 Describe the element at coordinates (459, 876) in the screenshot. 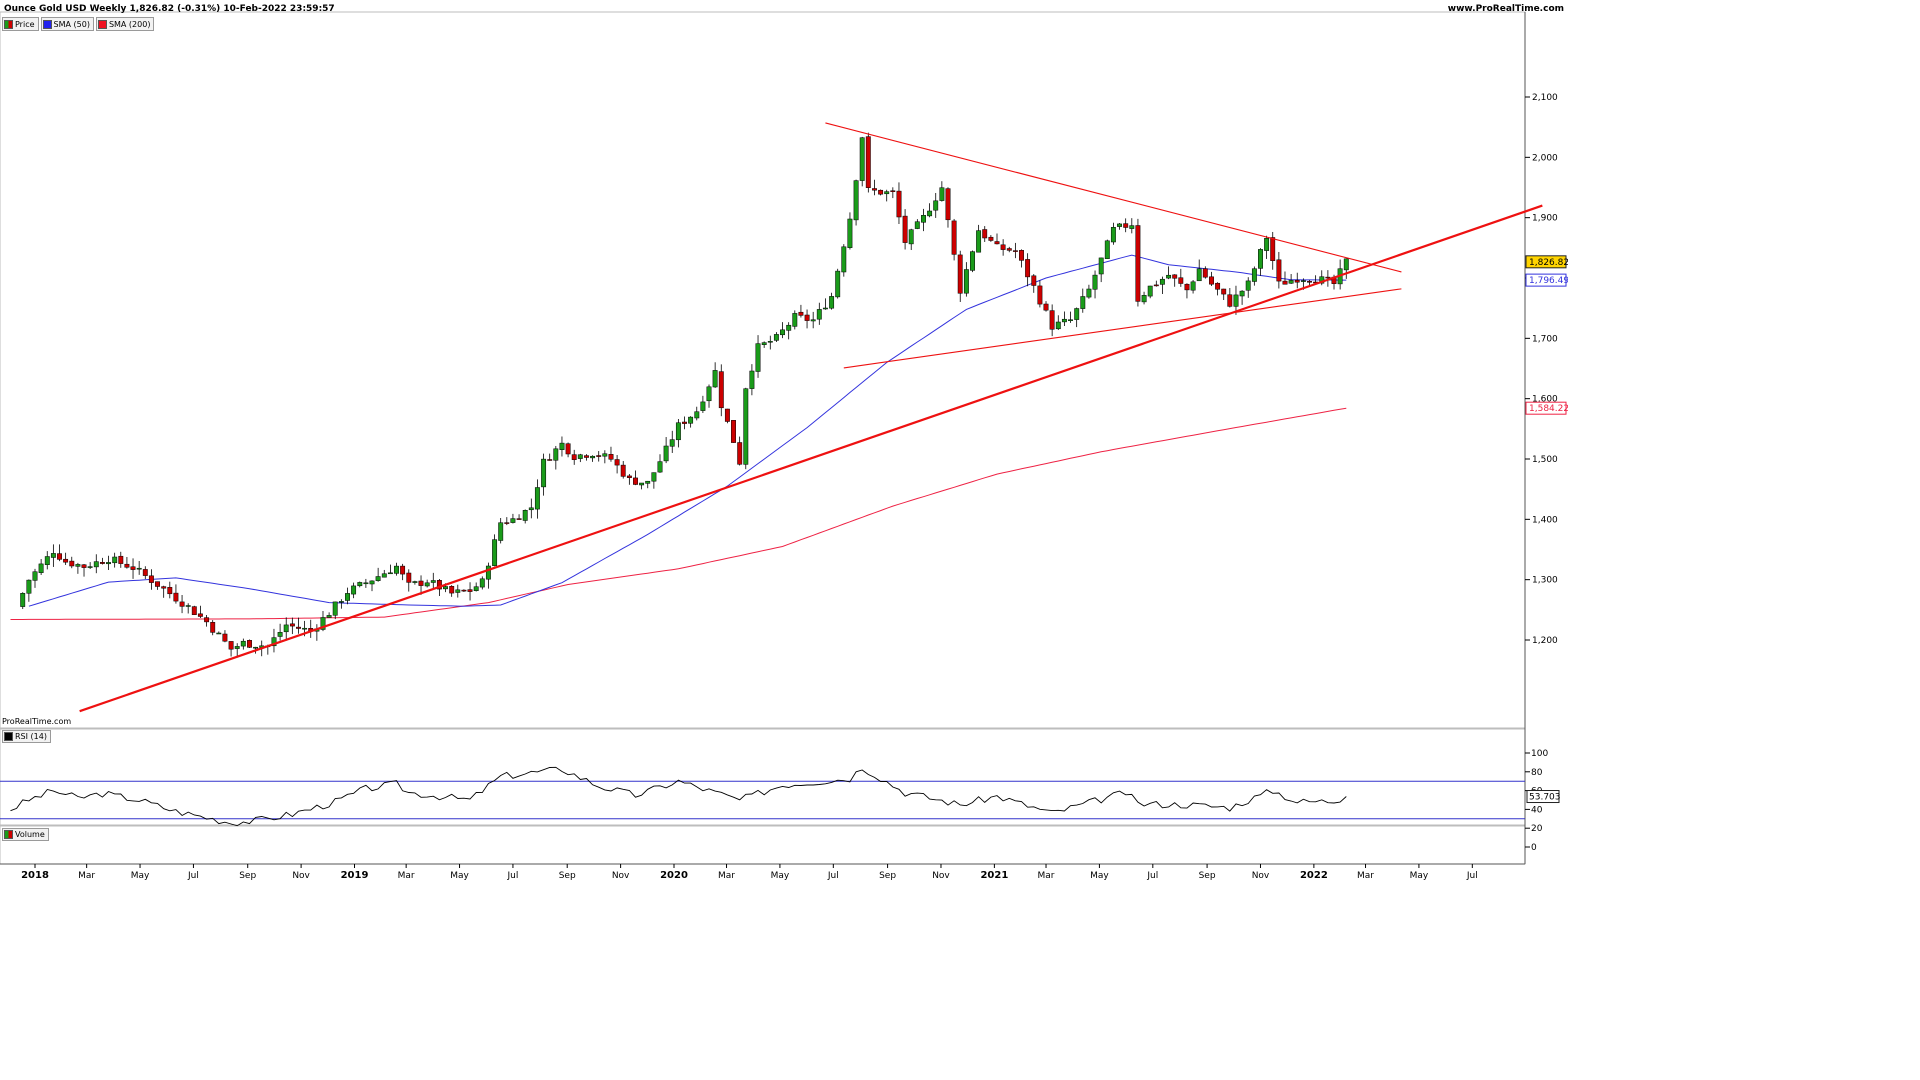

I see `x-tick-label: May` at that location.